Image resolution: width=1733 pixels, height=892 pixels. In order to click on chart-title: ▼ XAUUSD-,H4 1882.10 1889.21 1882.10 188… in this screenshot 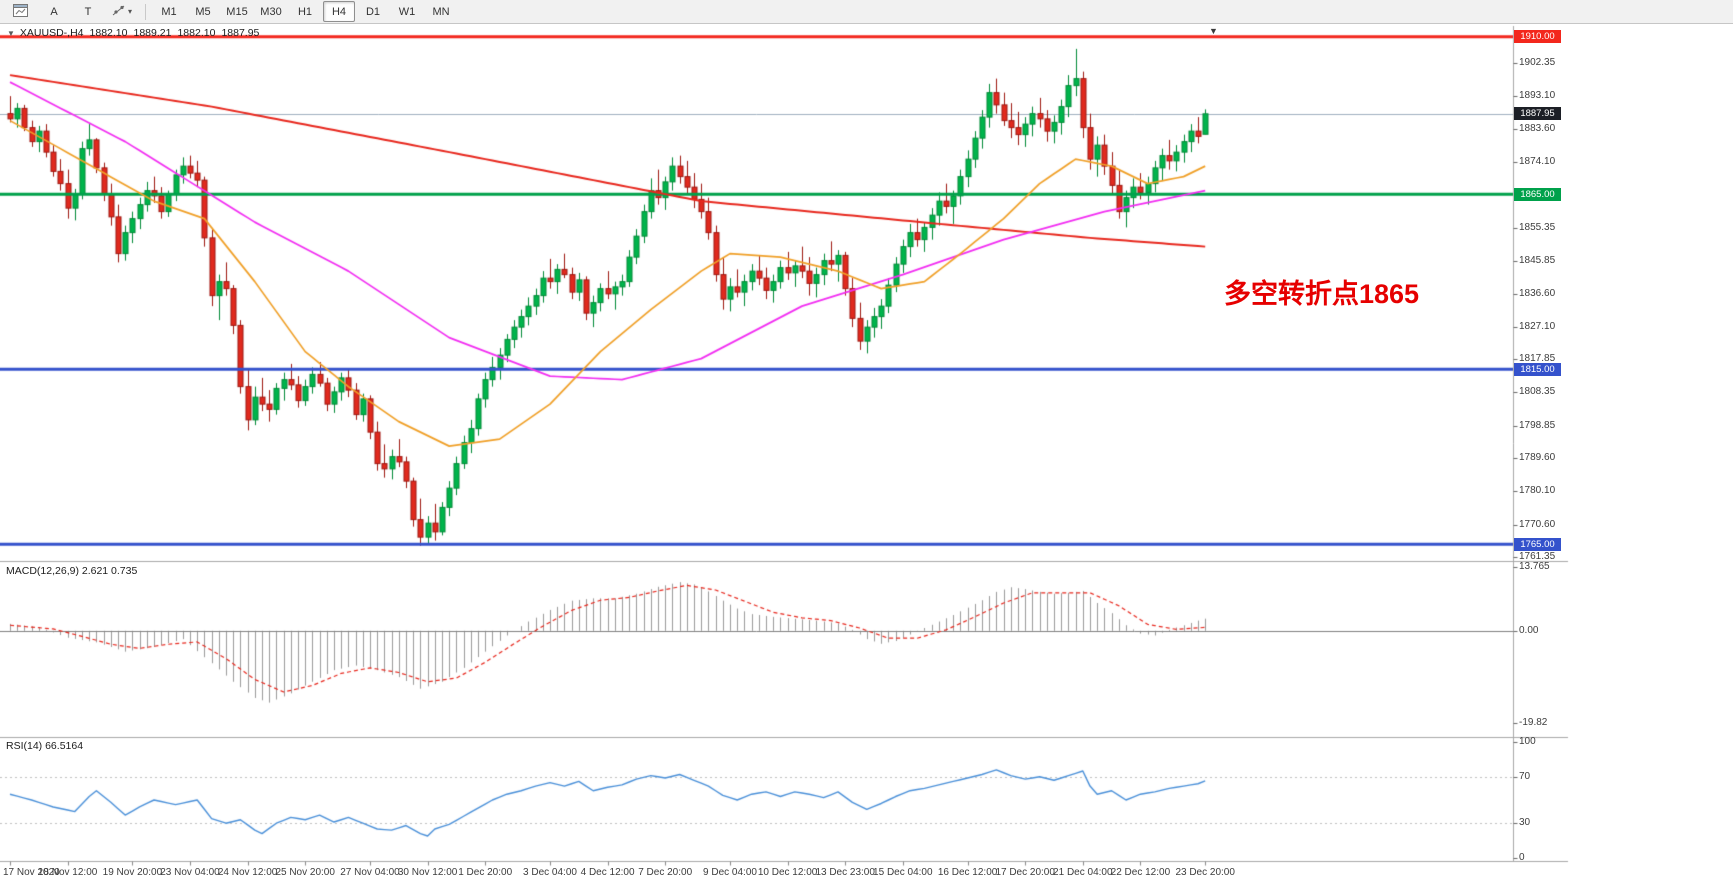, I will do `click(133, 33)`.